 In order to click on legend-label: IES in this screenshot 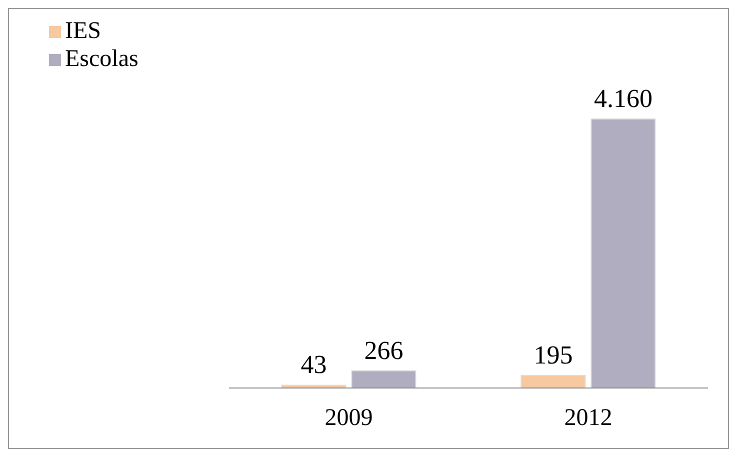, I will do `click(83, 31)`.